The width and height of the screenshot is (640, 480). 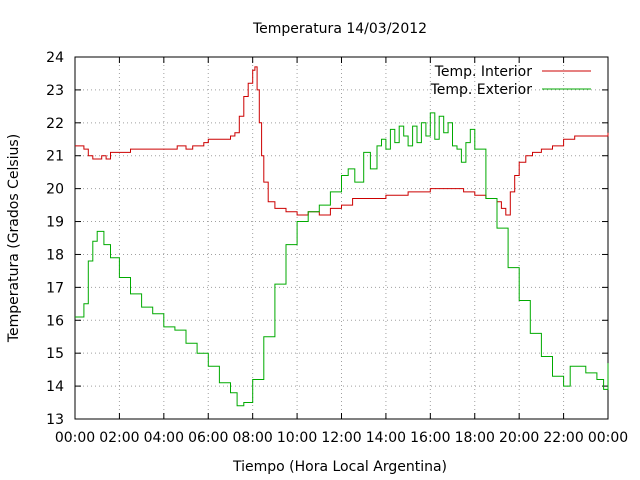 I want to click on x-tick-label: 04:00, so click(x=164, y=438).